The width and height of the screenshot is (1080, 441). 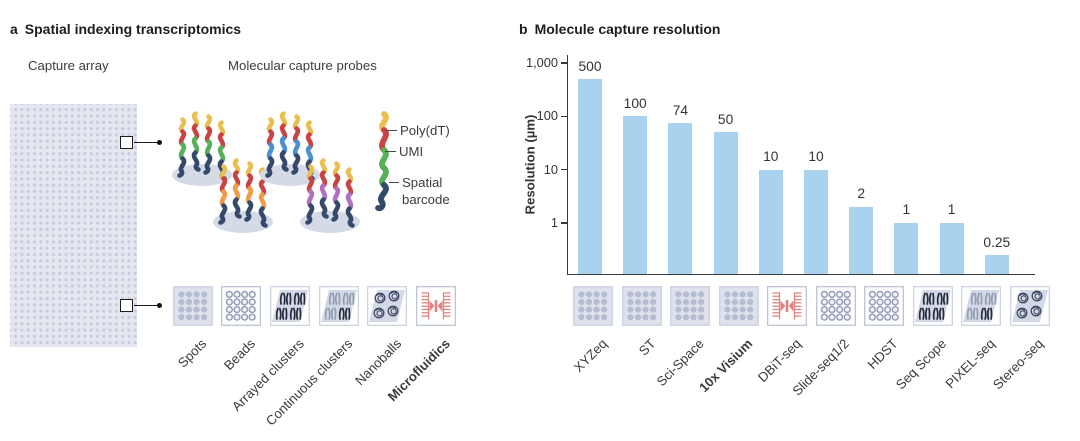 What do you see at coordinates (590, 356) in the screenshot?
I see `category-label: XYZeq` at bounding box center [590, 356].